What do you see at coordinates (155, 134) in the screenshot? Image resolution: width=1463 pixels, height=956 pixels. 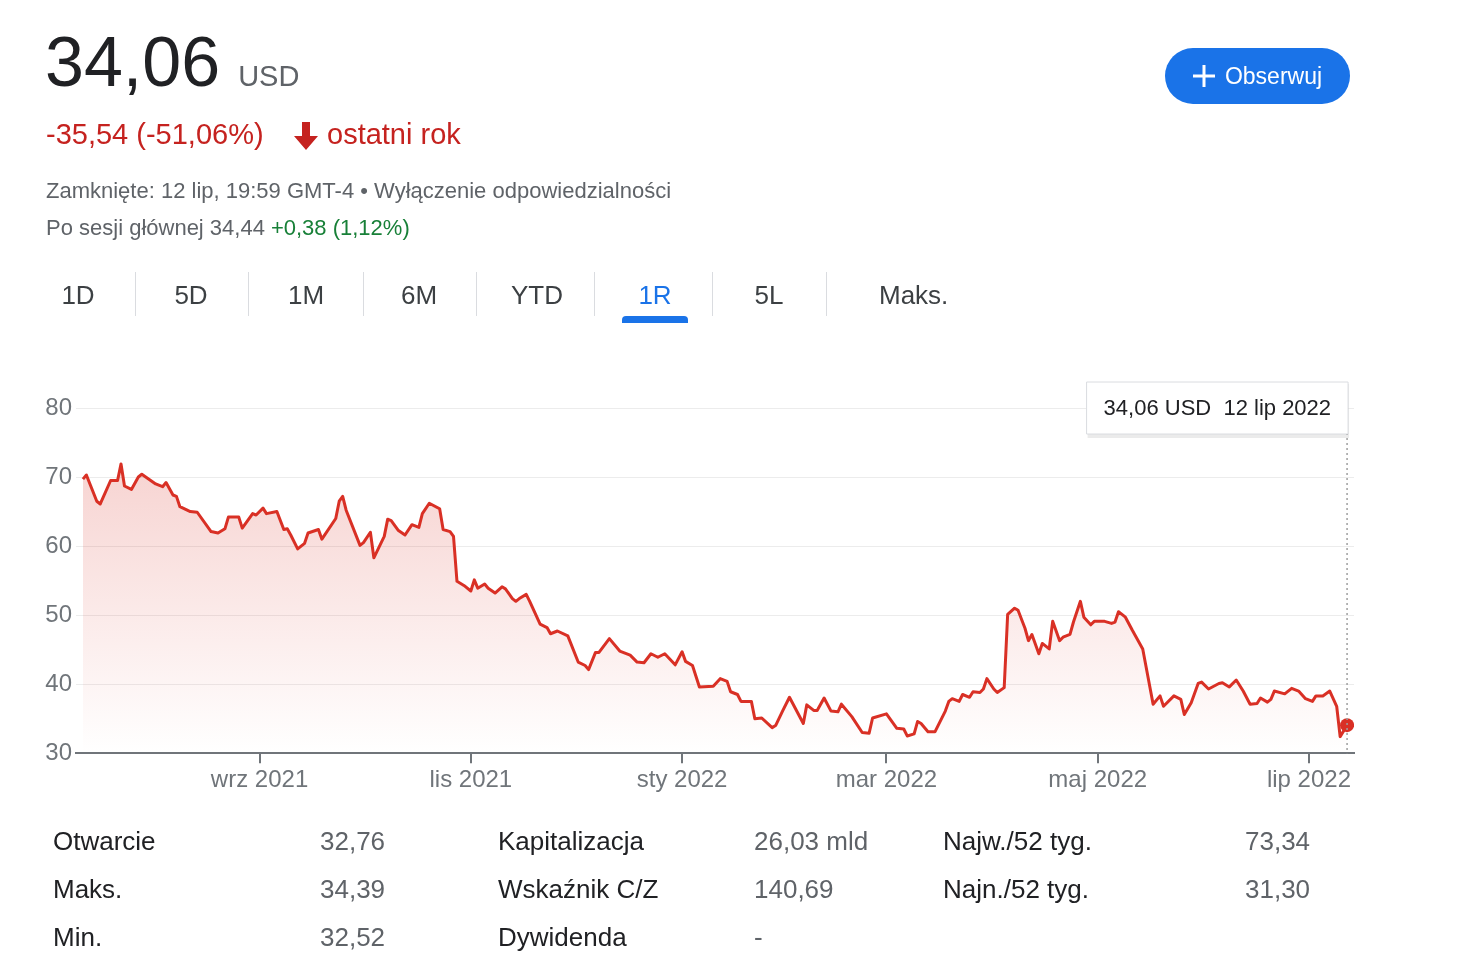 I see `chart-subtitle: -35,54 (-51,06%)` at bounding box center [155, 134].